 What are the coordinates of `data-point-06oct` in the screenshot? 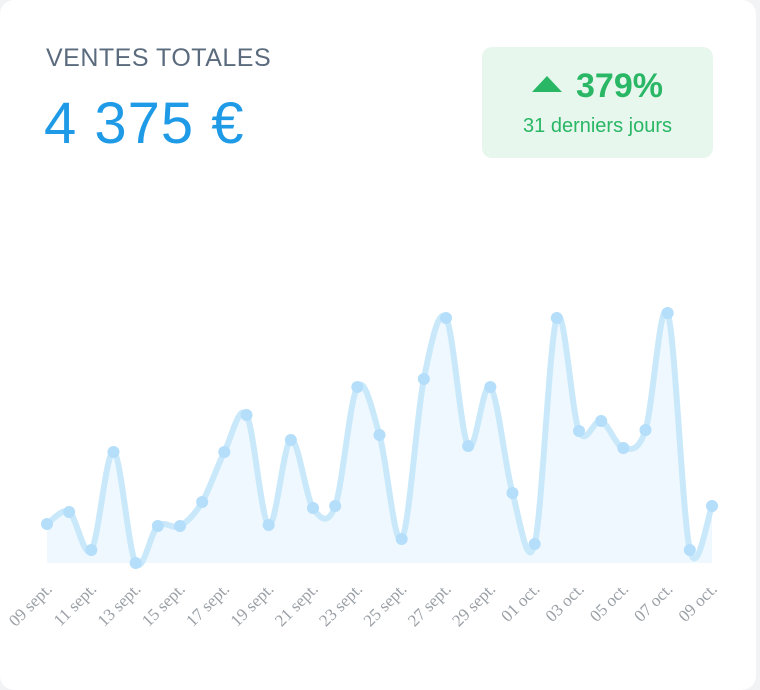 It's located at (645, 430).